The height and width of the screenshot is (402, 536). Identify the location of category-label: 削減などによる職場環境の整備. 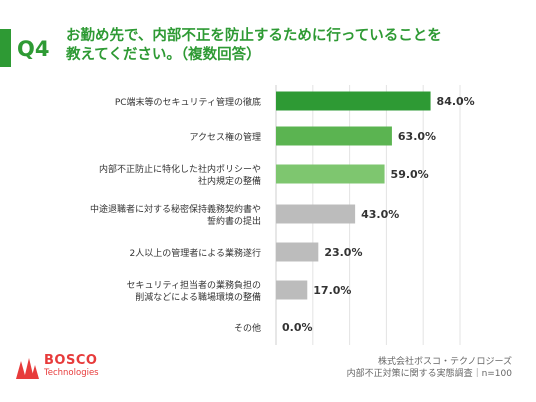
(198, 297).